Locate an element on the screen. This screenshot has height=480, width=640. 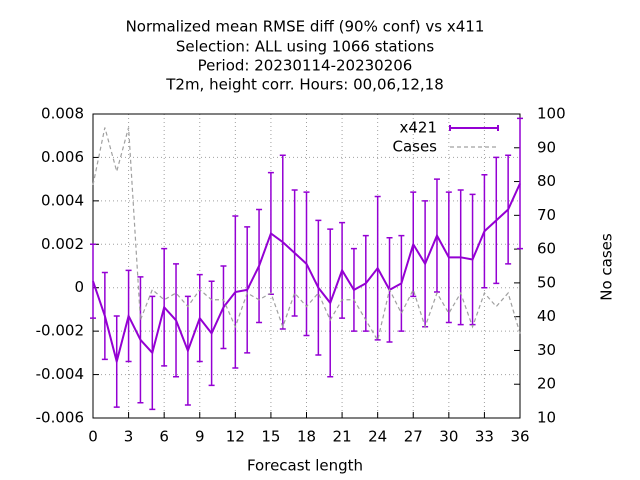
y-tick-label: 0 is located at coordinates (79, 287).